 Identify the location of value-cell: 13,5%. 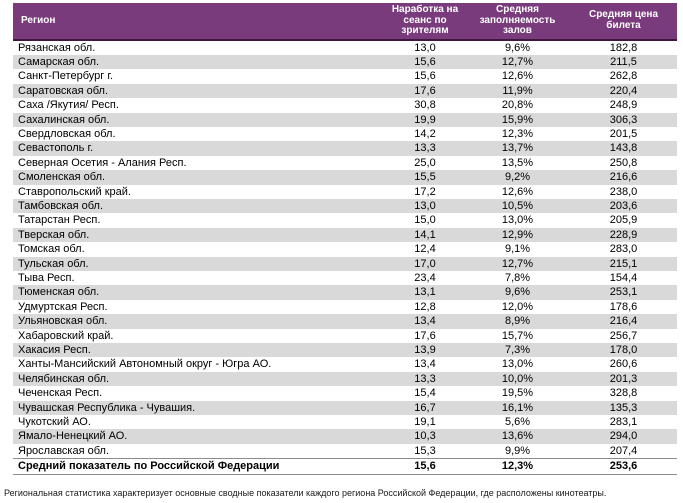
(517, 162).